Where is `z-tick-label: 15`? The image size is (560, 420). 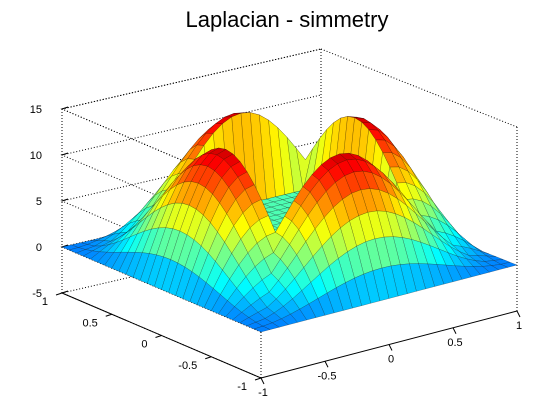 z-tick-label: 15 is located at coordinates (36, 110).